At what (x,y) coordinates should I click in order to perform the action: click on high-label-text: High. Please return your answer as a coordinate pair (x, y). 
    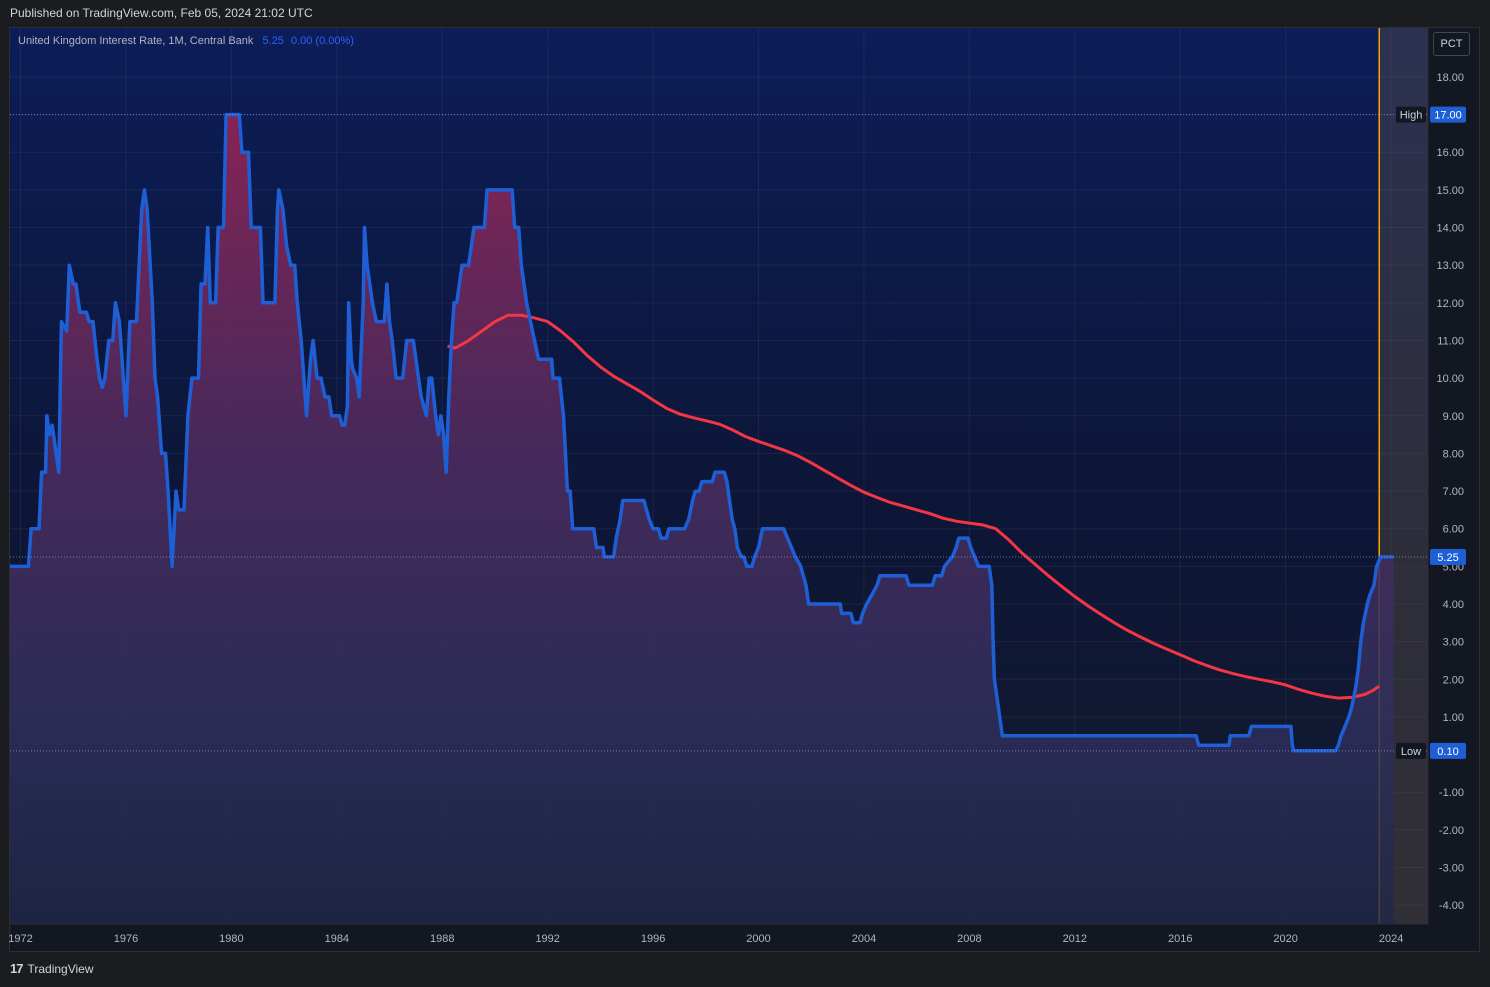
    Looking at the image, I should click on (1411, 116).